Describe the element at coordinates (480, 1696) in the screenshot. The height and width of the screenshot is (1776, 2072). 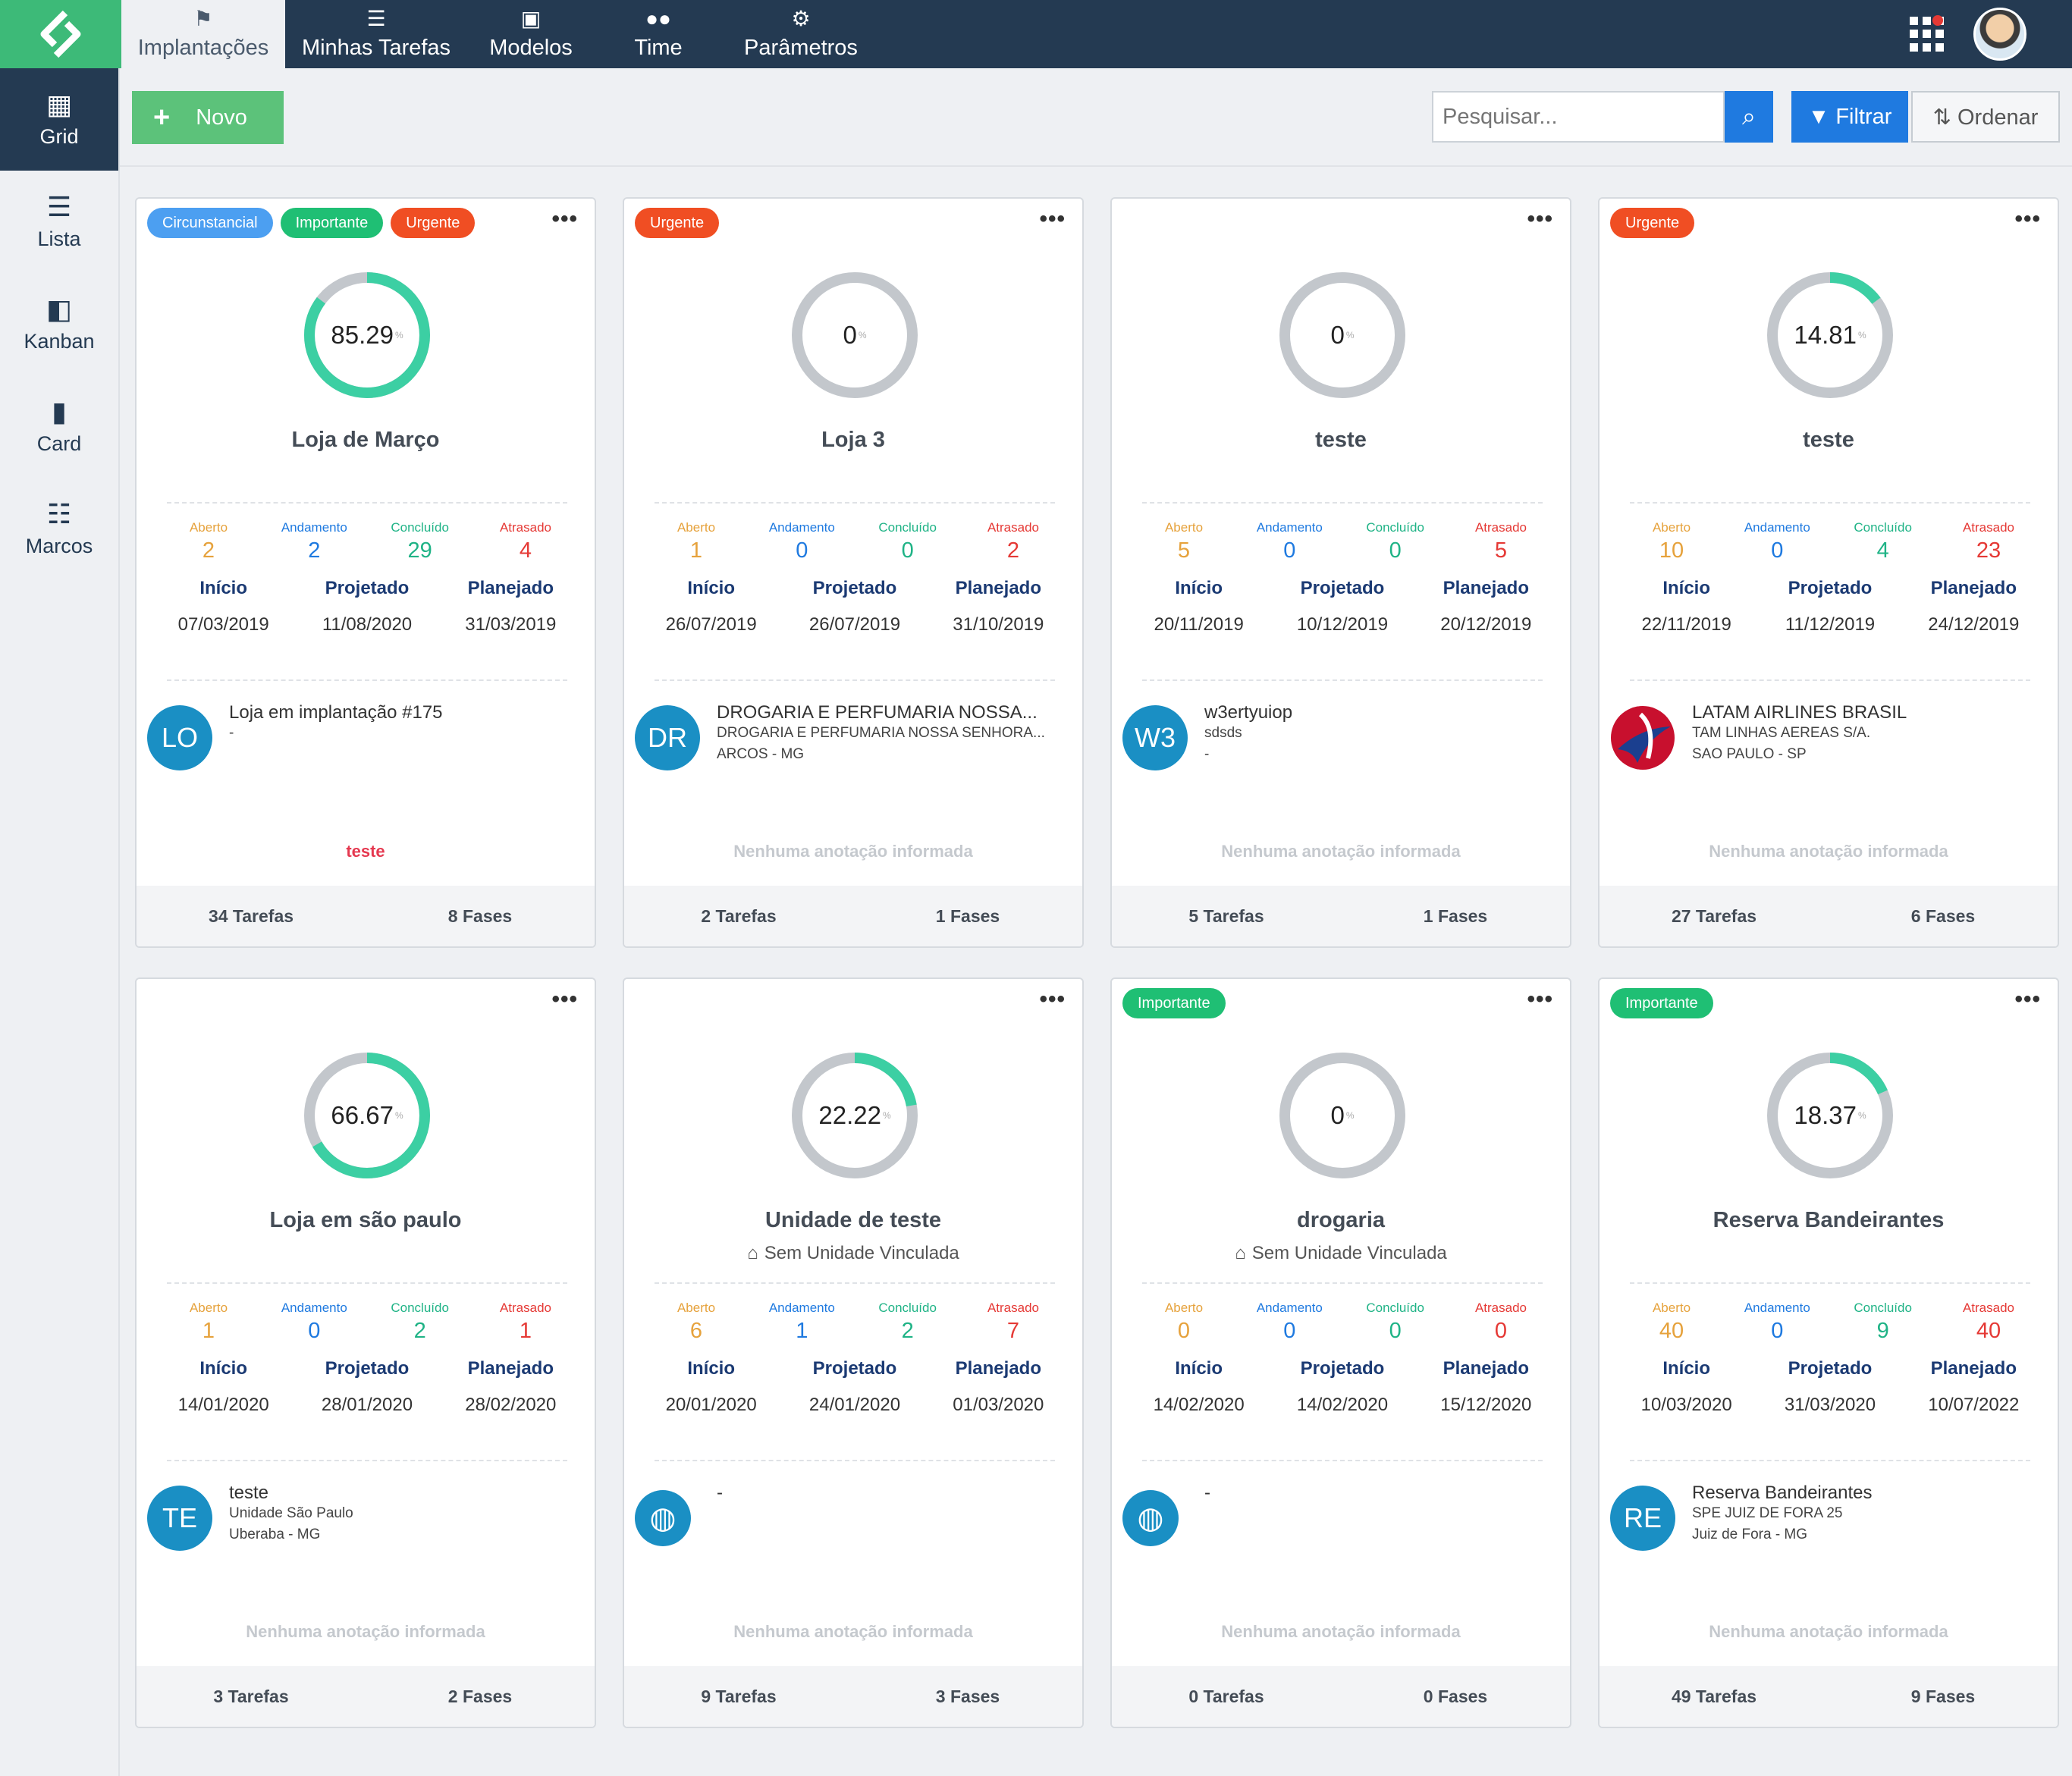
I see `phases-count: 2 Fases` at that location.